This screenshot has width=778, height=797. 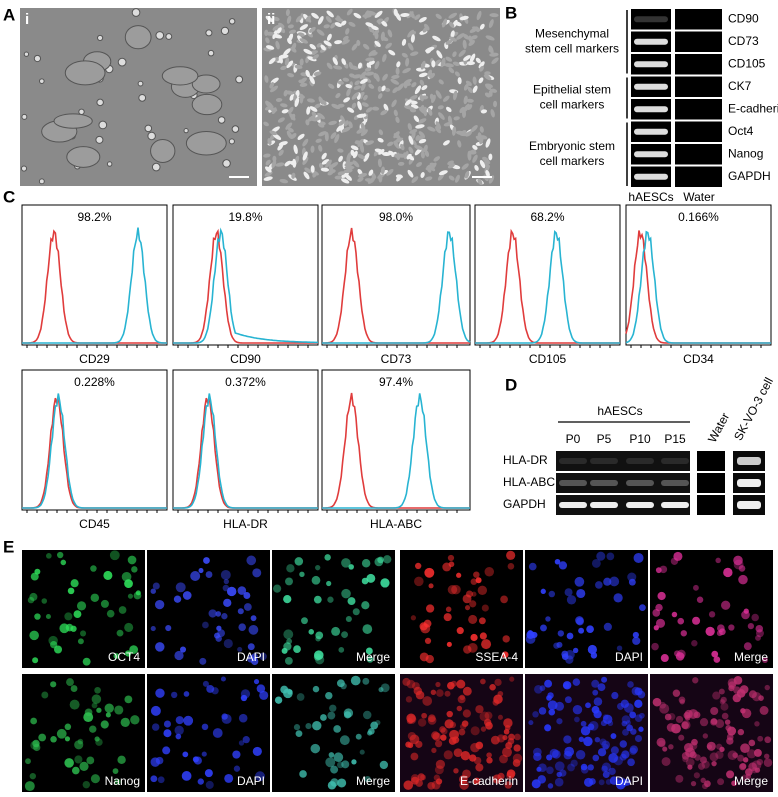 What do you see at coordinates (619, 411) in the screenshot?
I see `group-label: hAESCs` at bounding box center [619, 411].